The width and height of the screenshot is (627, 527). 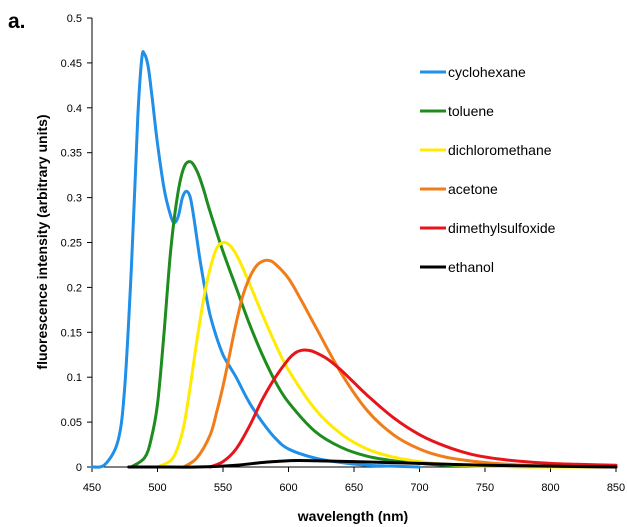 I want to click on y-tick-label: 0.35, so click(x=71, y=154).